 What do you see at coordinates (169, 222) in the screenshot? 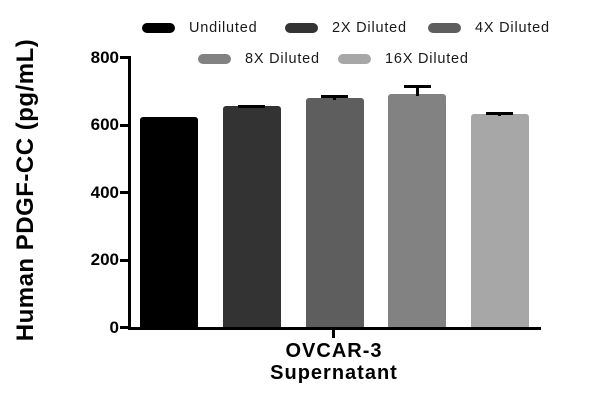
I see `bar-undiluted` at bounding box center [169, 222].